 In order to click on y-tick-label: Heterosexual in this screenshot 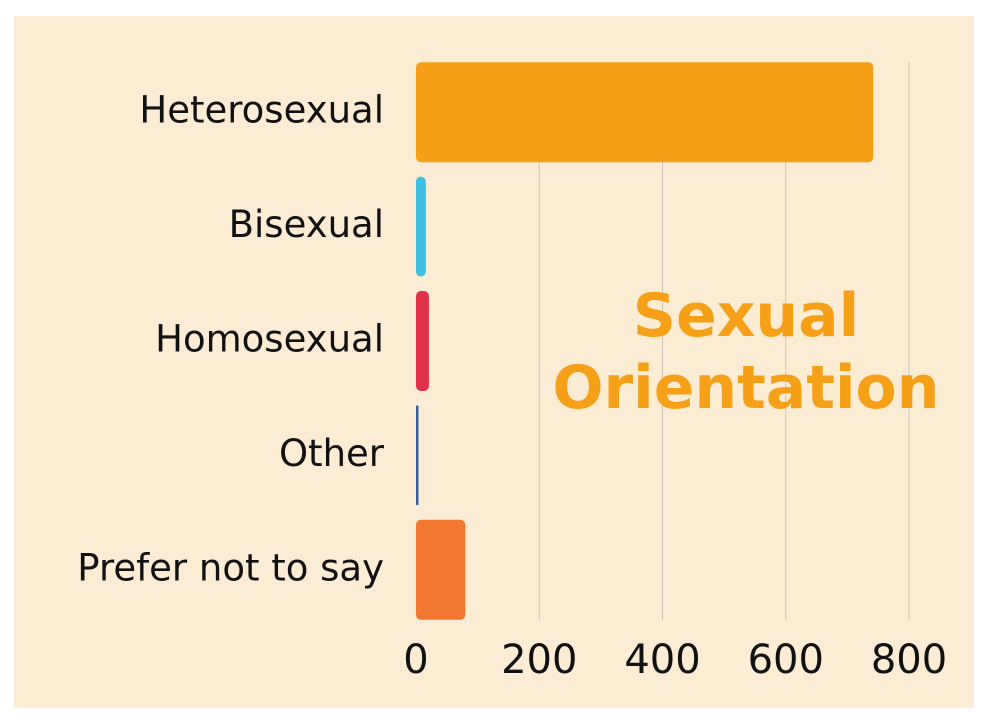, I will do `click(261, 110)`.